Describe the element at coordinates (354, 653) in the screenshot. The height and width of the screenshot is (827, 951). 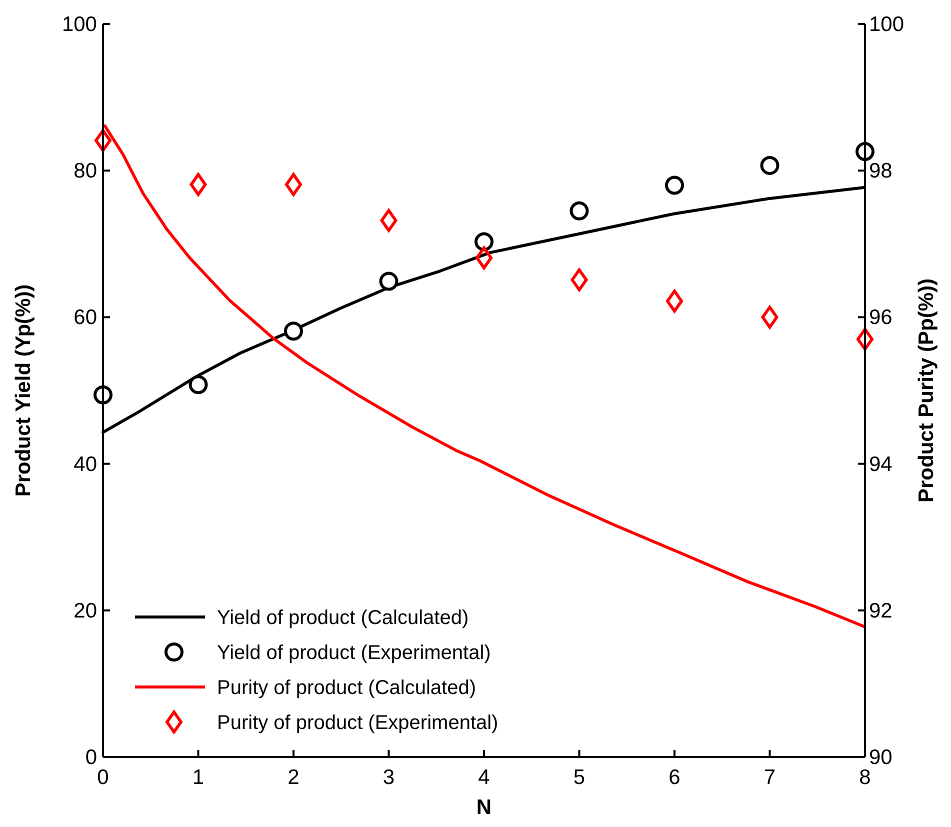
I see `legend-label: Yield of product (Experimental)` at that location.